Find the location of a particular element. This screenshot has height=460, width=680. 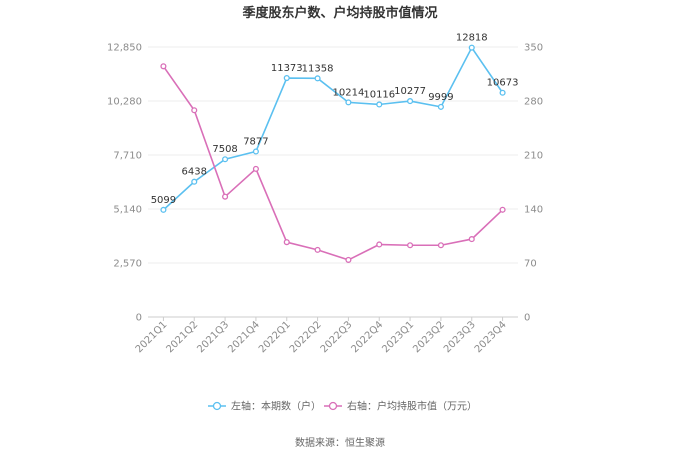

x-tick-label: 2023Q3 is located at coordinates (460, 337).